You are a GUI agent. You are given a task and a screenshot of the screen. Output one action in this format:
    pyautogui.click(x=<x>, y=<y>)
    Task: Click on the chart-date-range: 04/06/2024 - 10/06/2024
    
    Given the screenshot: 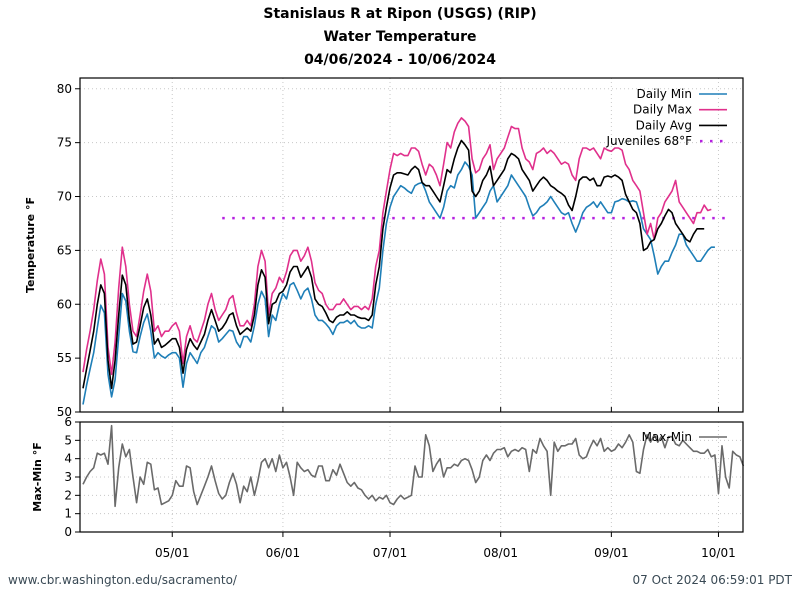 What is the action you would take?
    pyautogui.click(x=400, y=60)
    